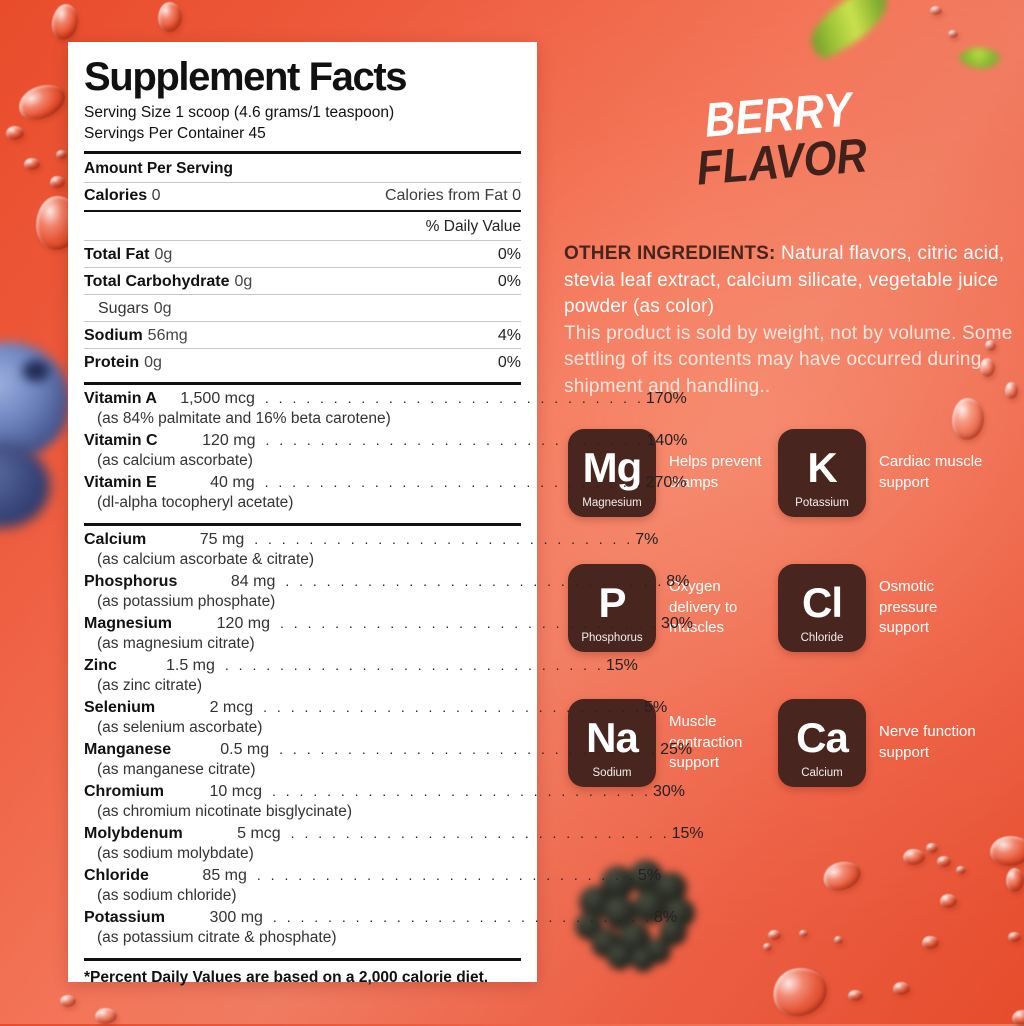 The image size is (1024, 1026). Describe the element at coordinates (687, 833) in the screenshot. I see `nutrient-daily-value: 15%` at that location.